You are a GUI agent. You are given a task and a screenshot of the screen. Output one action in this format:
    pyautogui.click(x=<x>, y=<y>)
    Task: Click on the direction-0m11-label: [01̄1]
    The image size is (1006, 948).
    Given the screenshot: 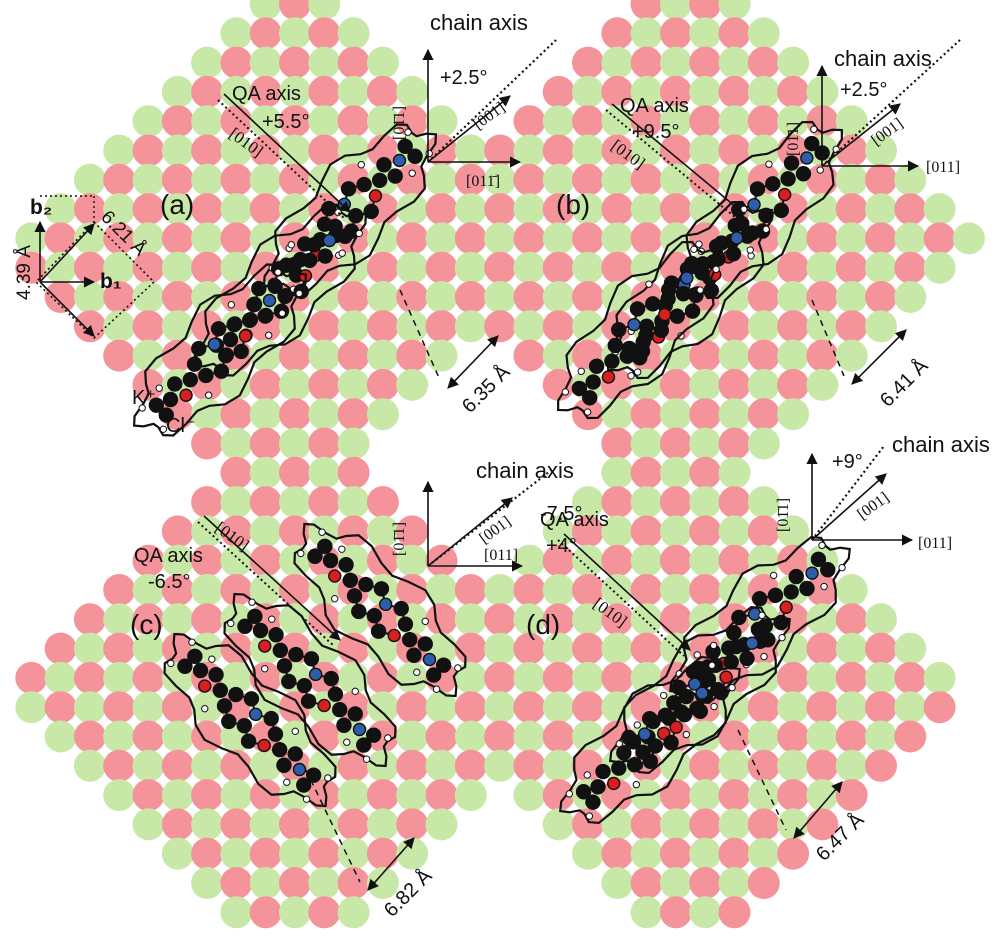 What is the action you would take?
    pyautogui.click(x=793, y=139)
    